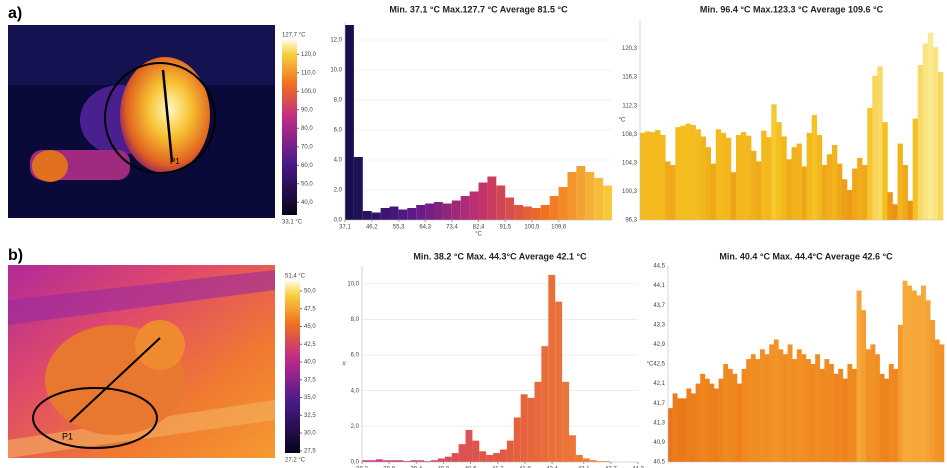  What do you see at coordinates (630, 163) in the screenshot?
I see `y-tick-label: 104,3` at bounding box center [630, 163].